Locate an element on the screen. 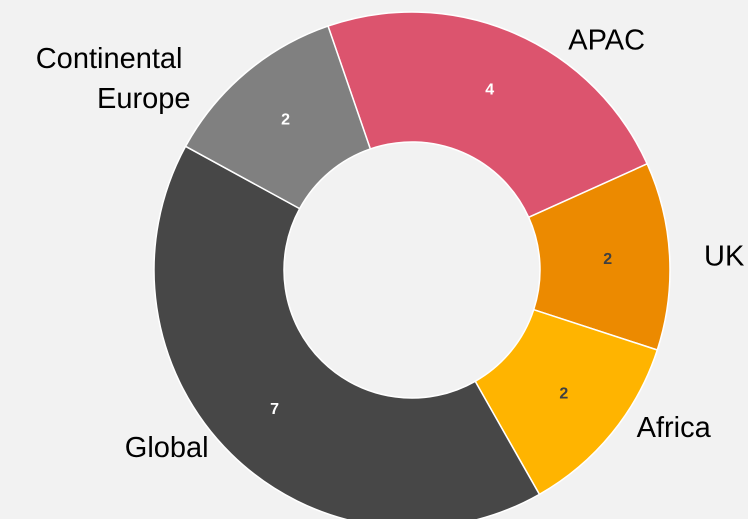 This screenshot has width=748, height=519. slice-label: Africa is located at coordinates (674, 428).